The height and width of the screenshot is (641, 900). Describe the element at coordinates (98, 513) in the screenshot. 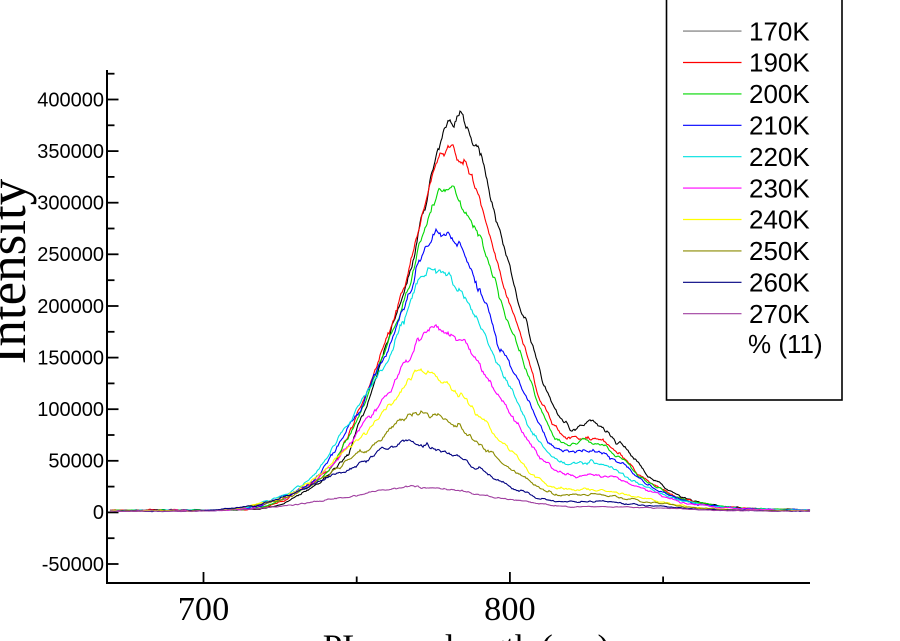

I see `svg-text: 0` at that location.